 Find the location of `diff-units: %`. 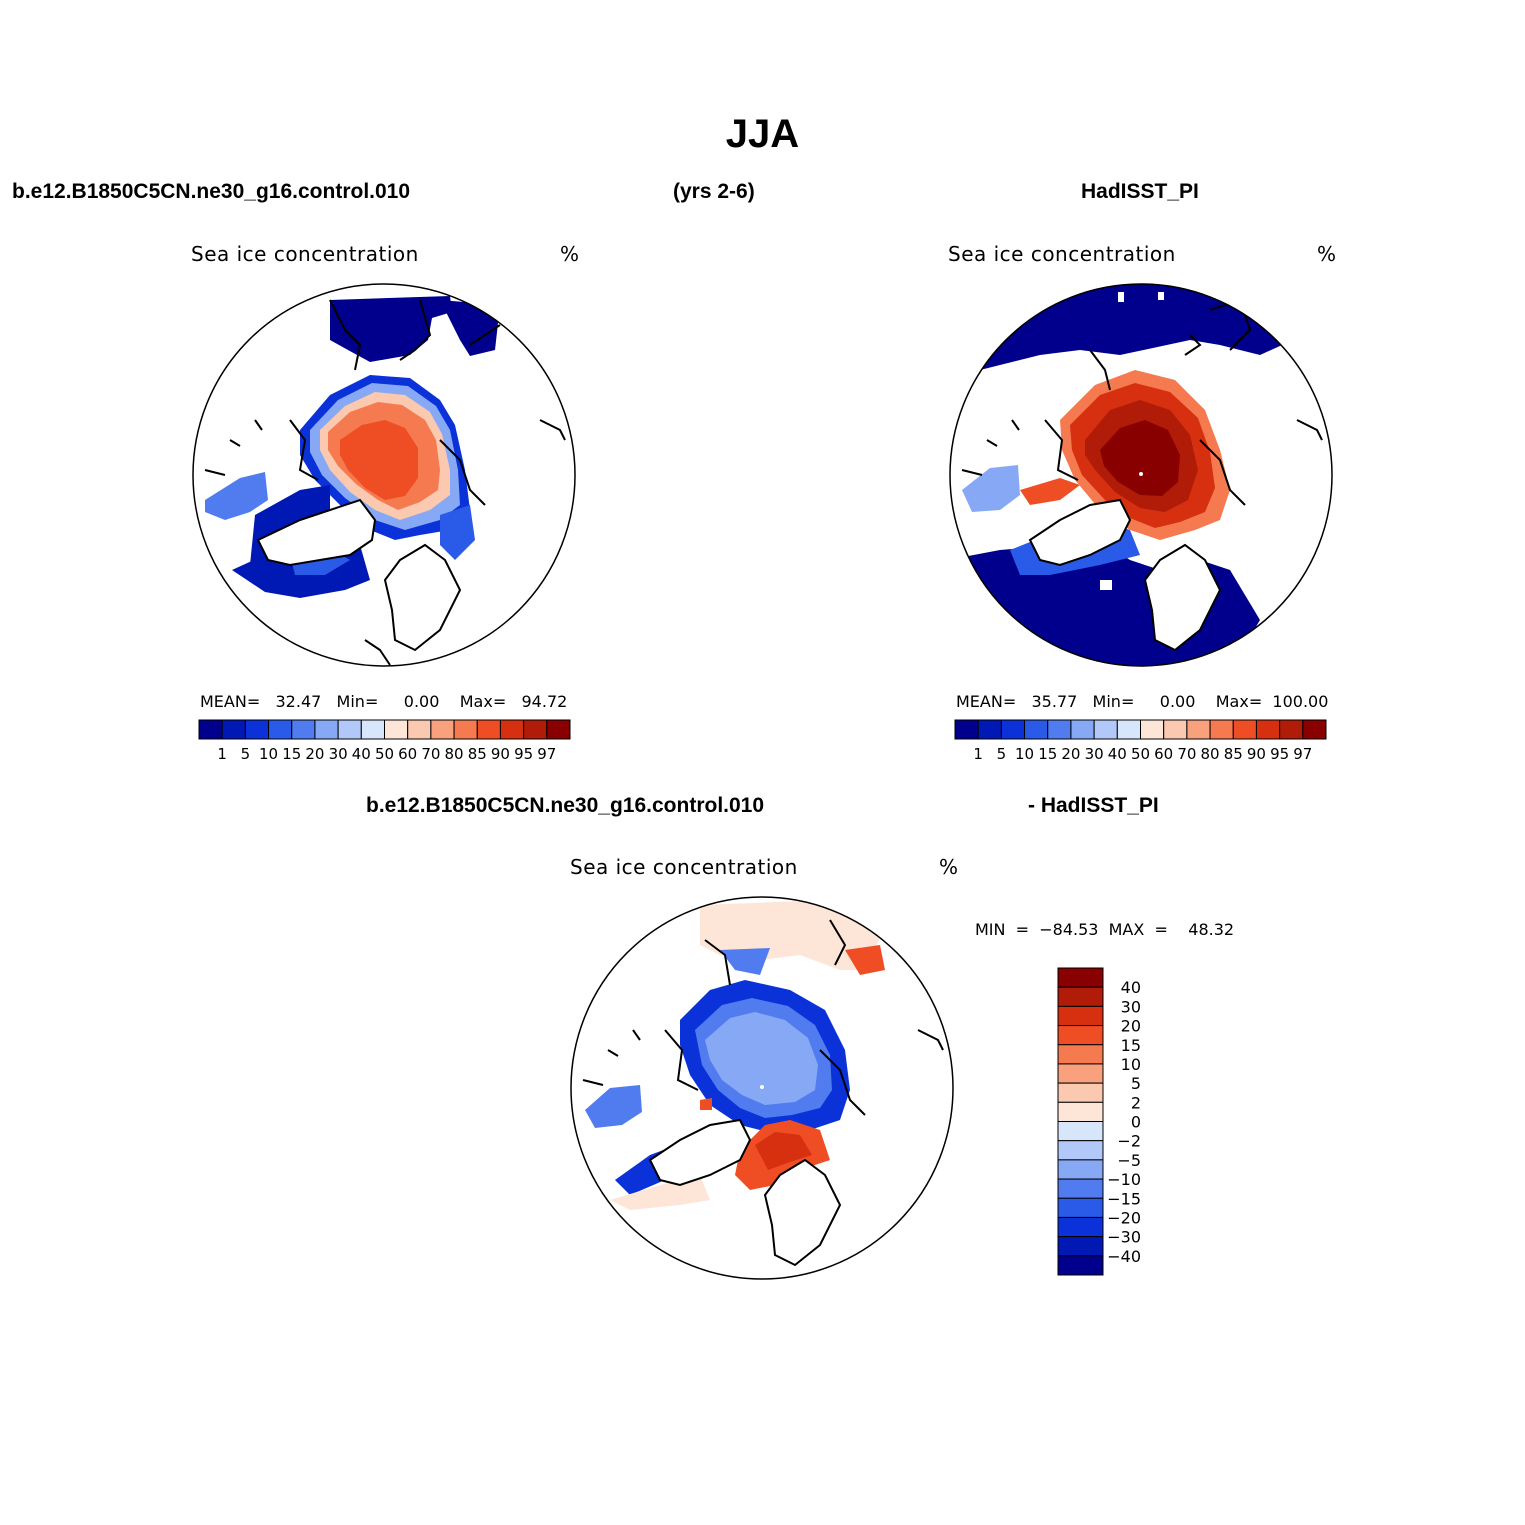

diff-units: % is located at coordinates (949, 867).